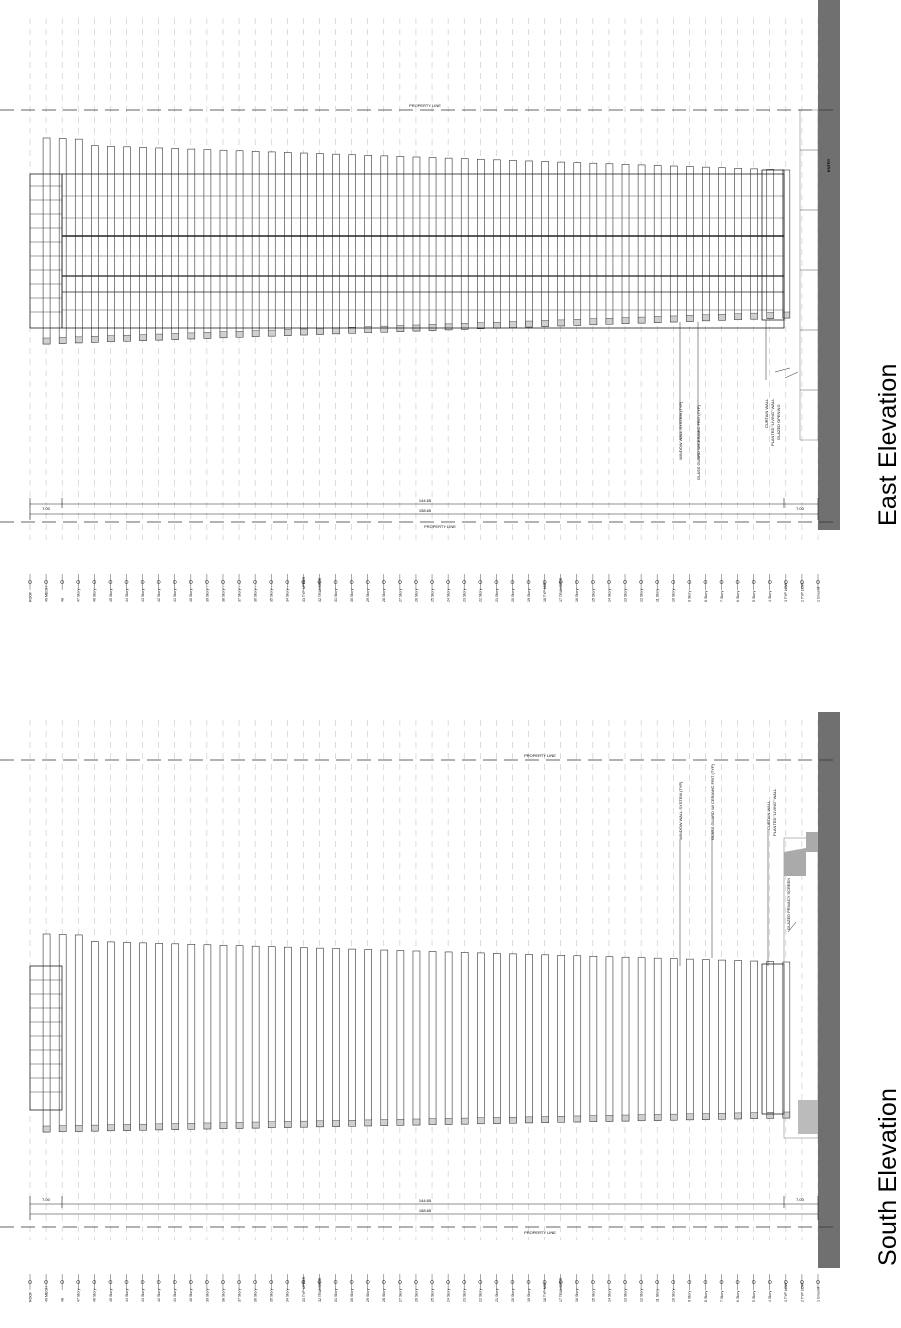 The width and height of the screenshot is (901, 1328). Describe the element at coordinates (690, 1296) in the screenshot. I see `level-label: 9 Story` at that location.